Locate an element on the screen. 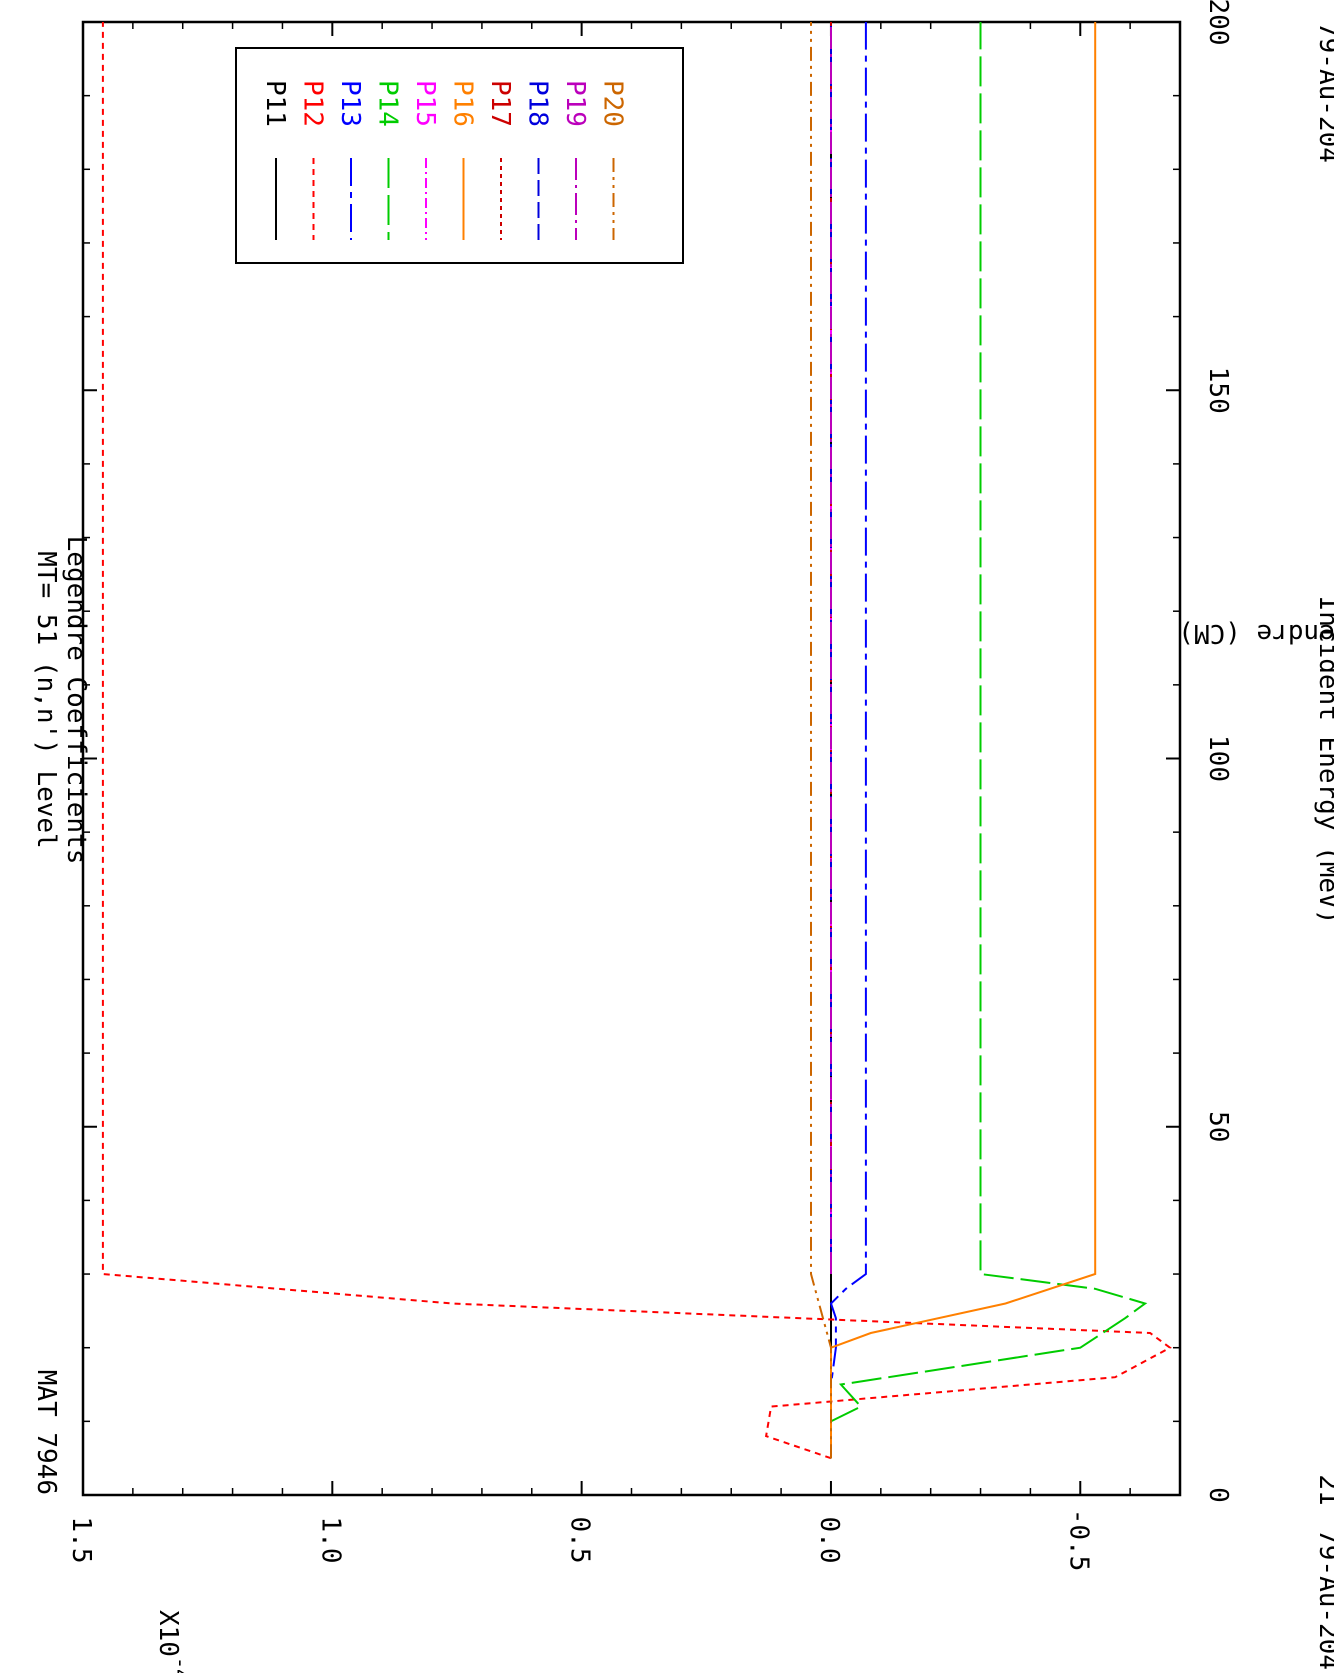 The image size is (1334, 1673). y-tick-label: 1.5 is located at coordinates (81, 1540).